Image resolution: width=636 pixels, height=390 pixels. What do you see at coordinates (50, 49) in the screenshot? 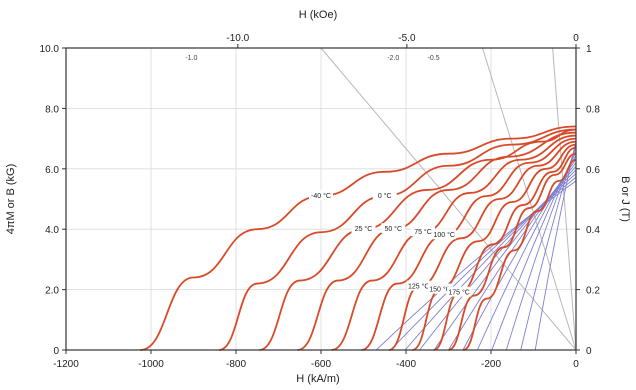
I see `y-tick-label: 10.0` at bounding box center [50, 49].